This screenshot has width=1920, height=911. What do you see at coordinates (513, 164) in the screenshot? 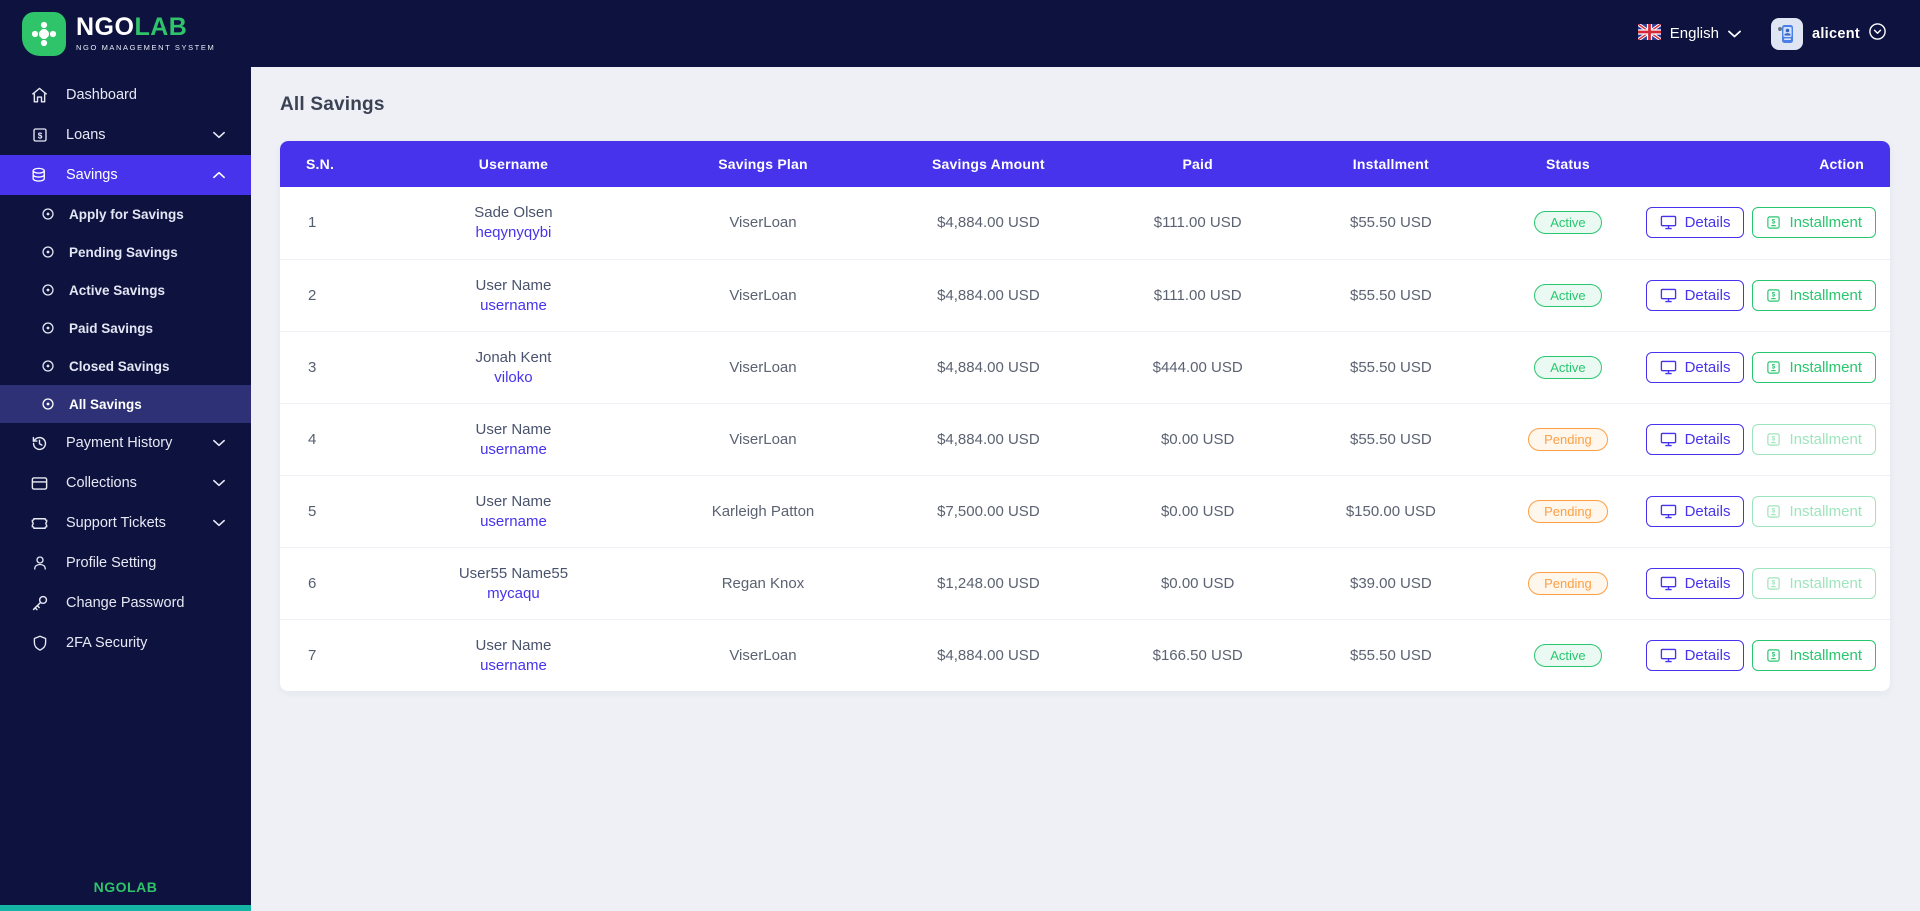
I see `column-header-username: Username` at bounding box center [513, 164].